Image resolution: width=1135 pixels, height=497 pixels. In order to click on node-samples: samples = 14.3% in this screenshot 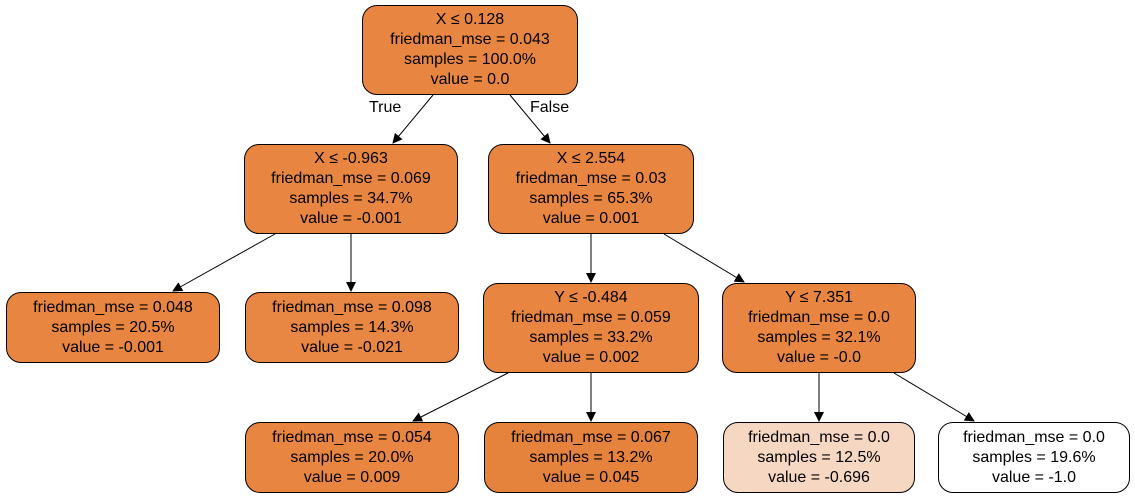, I will do `click(352, 327)`.